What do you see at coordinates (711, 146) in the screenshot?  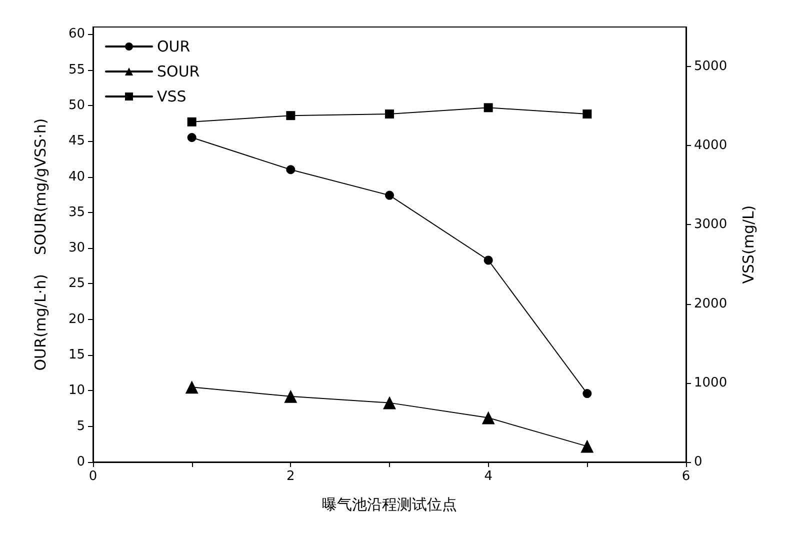 I see `y2-tick-label: 4000` at bounding box center [711, 146].